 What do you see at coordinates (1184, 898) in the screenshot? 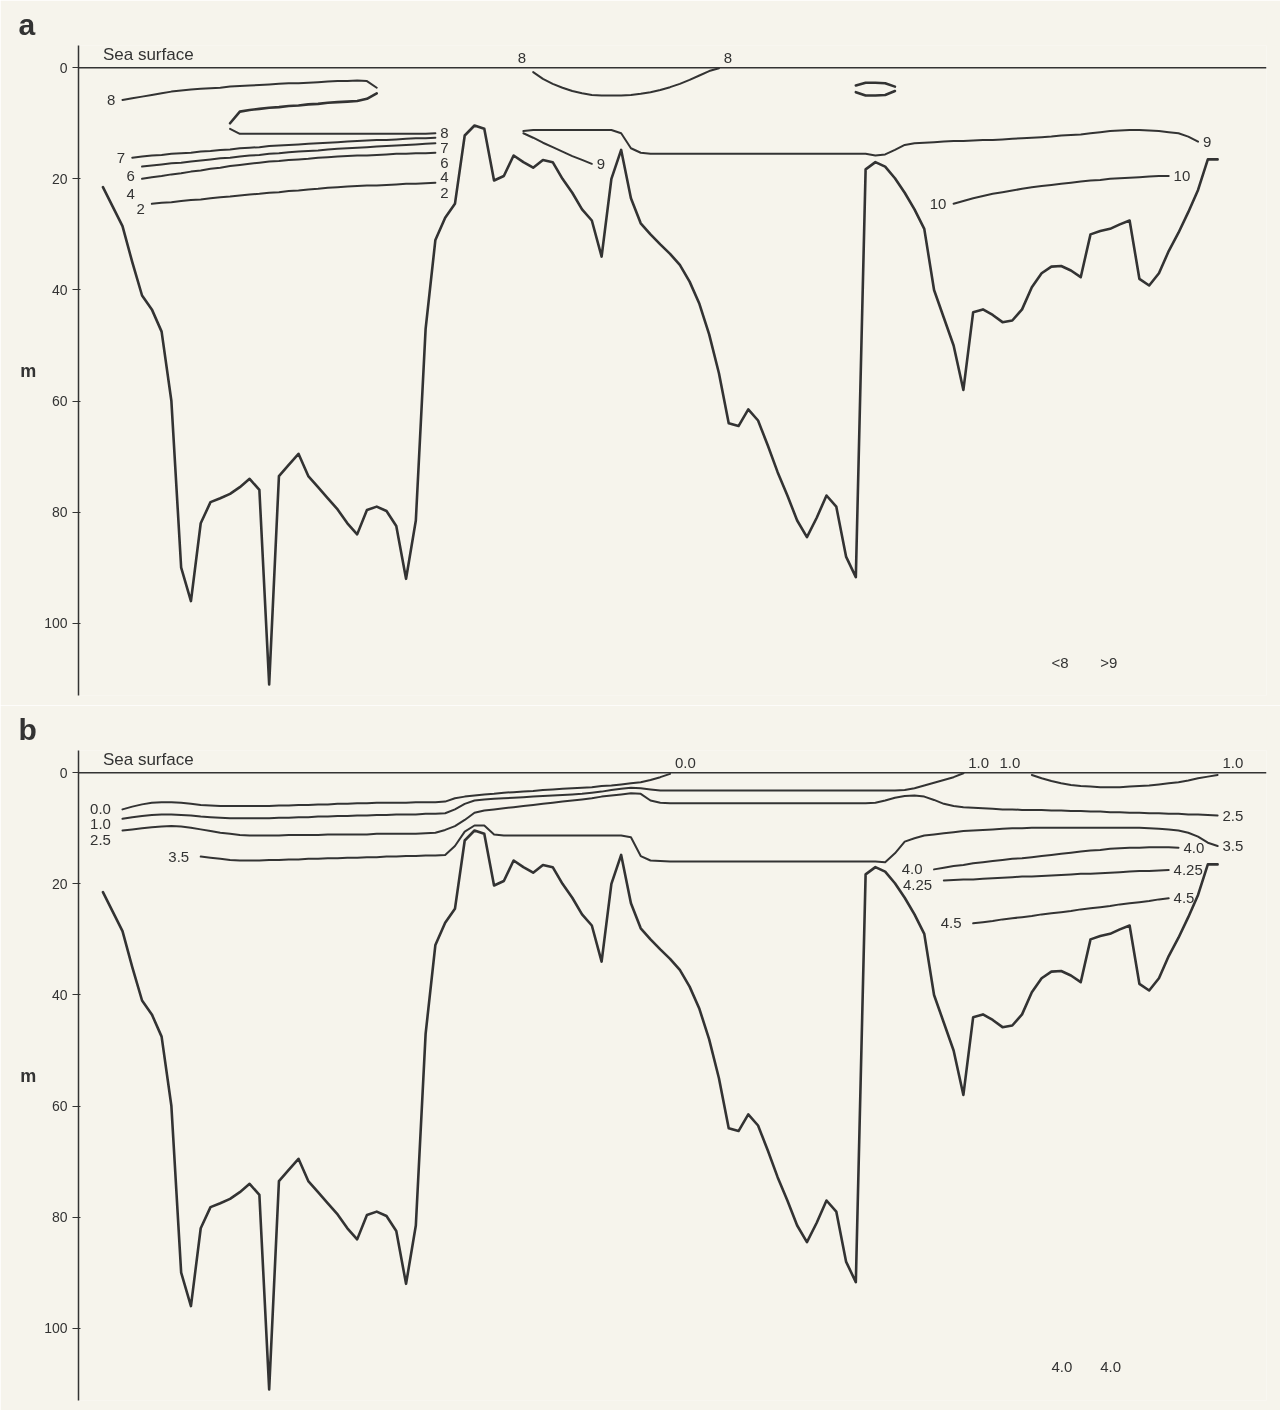
I see `series-label: 4.5` at bounding box center [1184, 898].